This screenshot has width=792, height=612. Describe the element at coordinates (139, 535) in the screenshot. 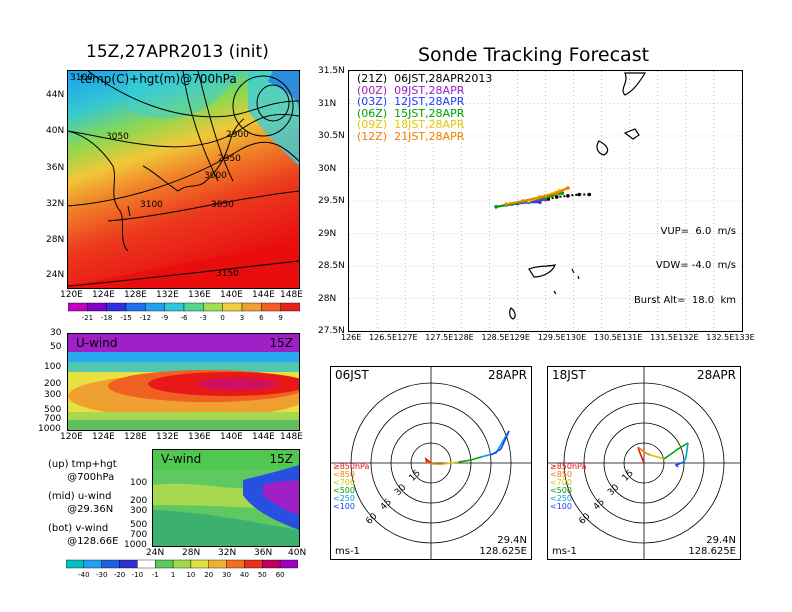

I see `pressure-tick: 700` at that location.